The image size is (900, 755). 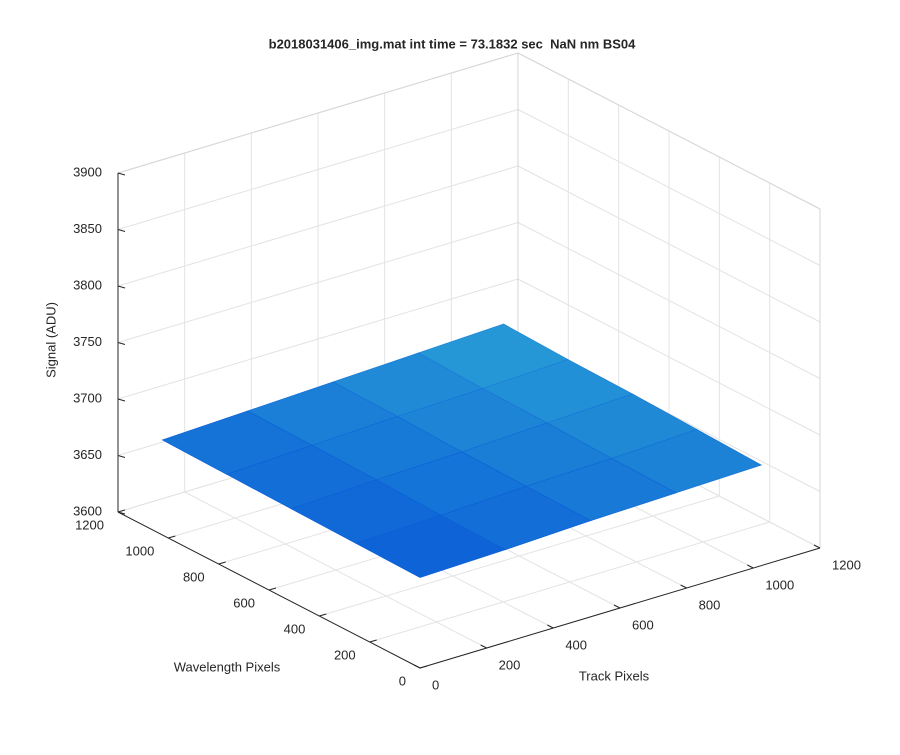 I want to click on z-tick-label: 3650, so click(x=87, y=454).